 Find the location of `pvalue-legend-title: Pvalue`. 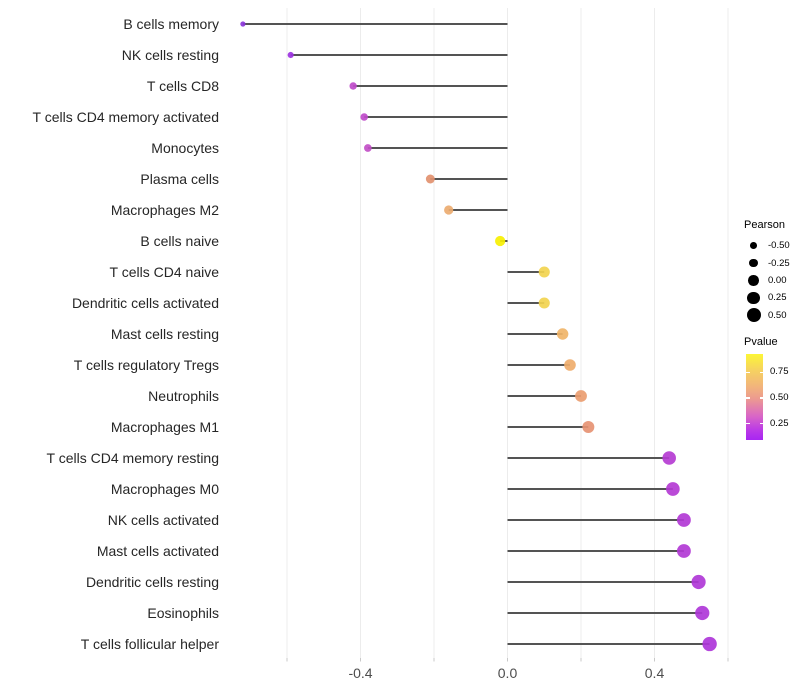

pvalue-legend-title: Pvalue is located at coordinates (761, 342).